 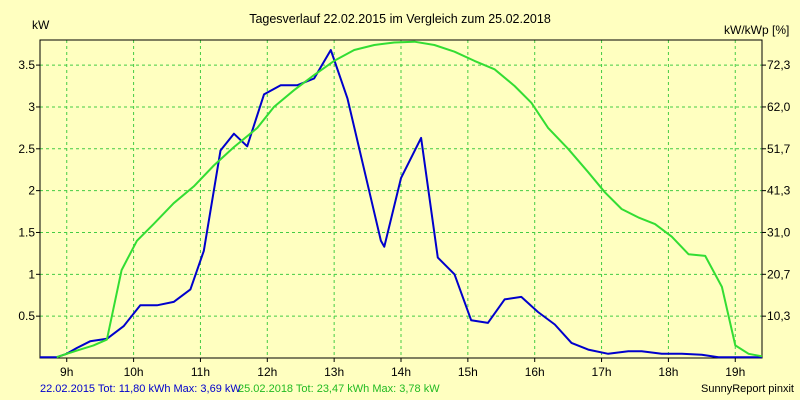 What do you see at coordinates (26, 65) in the screenshot?
I see `y-tick-label-left: 3.5` at bounding box center [26, 65].